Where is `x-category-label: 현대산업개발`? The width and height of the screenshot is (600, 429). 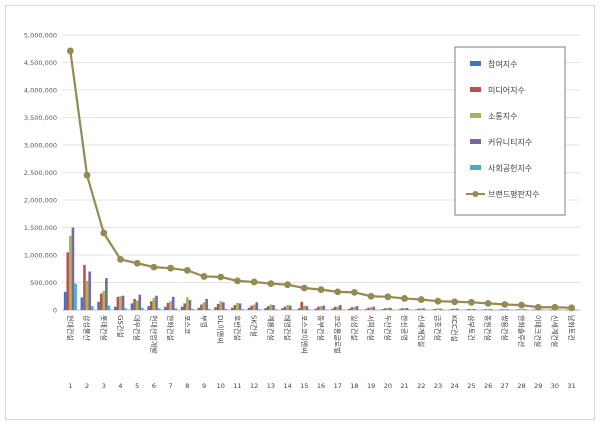 x-category-label: 현대산업개발 is located at coordinates (153, 334).